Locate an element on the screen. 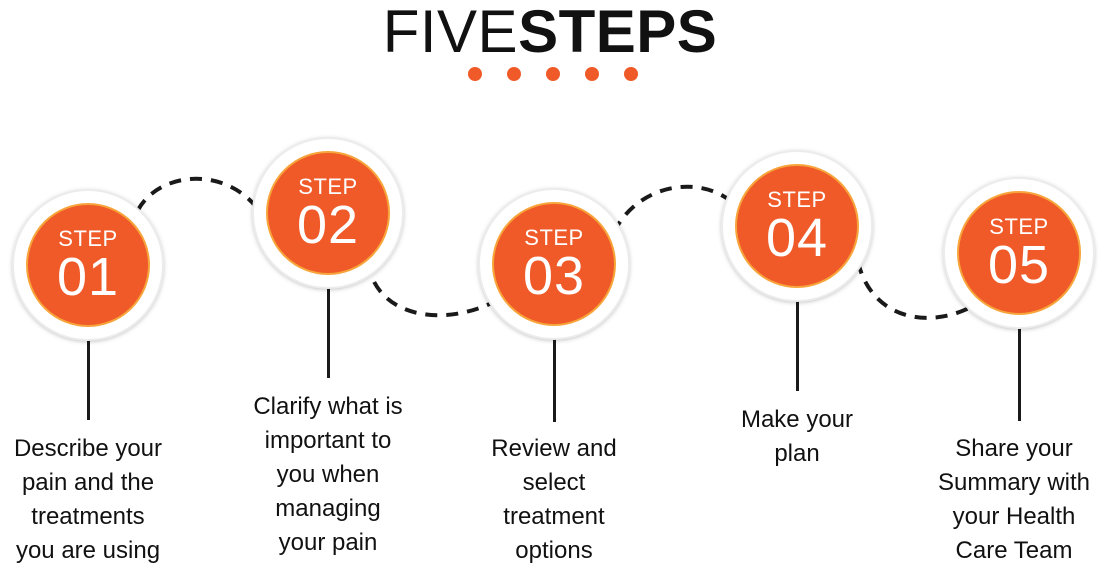  step-3-number: 03 is located at coordinates (554, 276).